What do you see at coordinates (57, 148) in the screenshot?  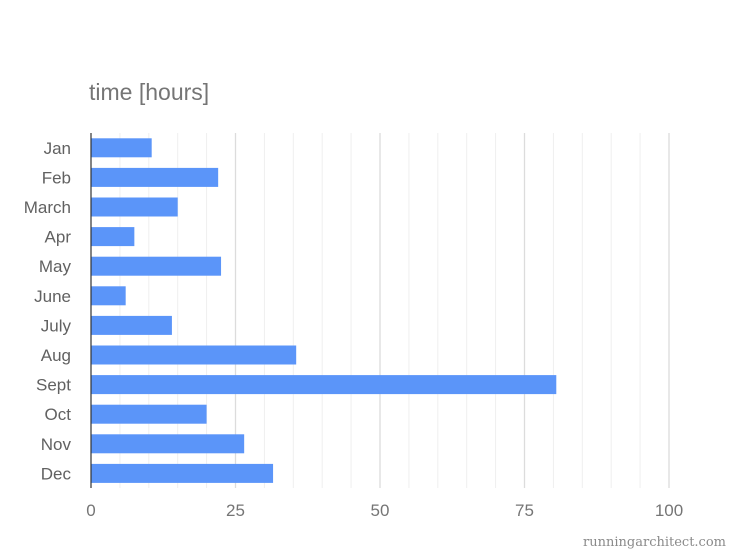 I see `category-label: Jan` at bounding box center [57, 148].